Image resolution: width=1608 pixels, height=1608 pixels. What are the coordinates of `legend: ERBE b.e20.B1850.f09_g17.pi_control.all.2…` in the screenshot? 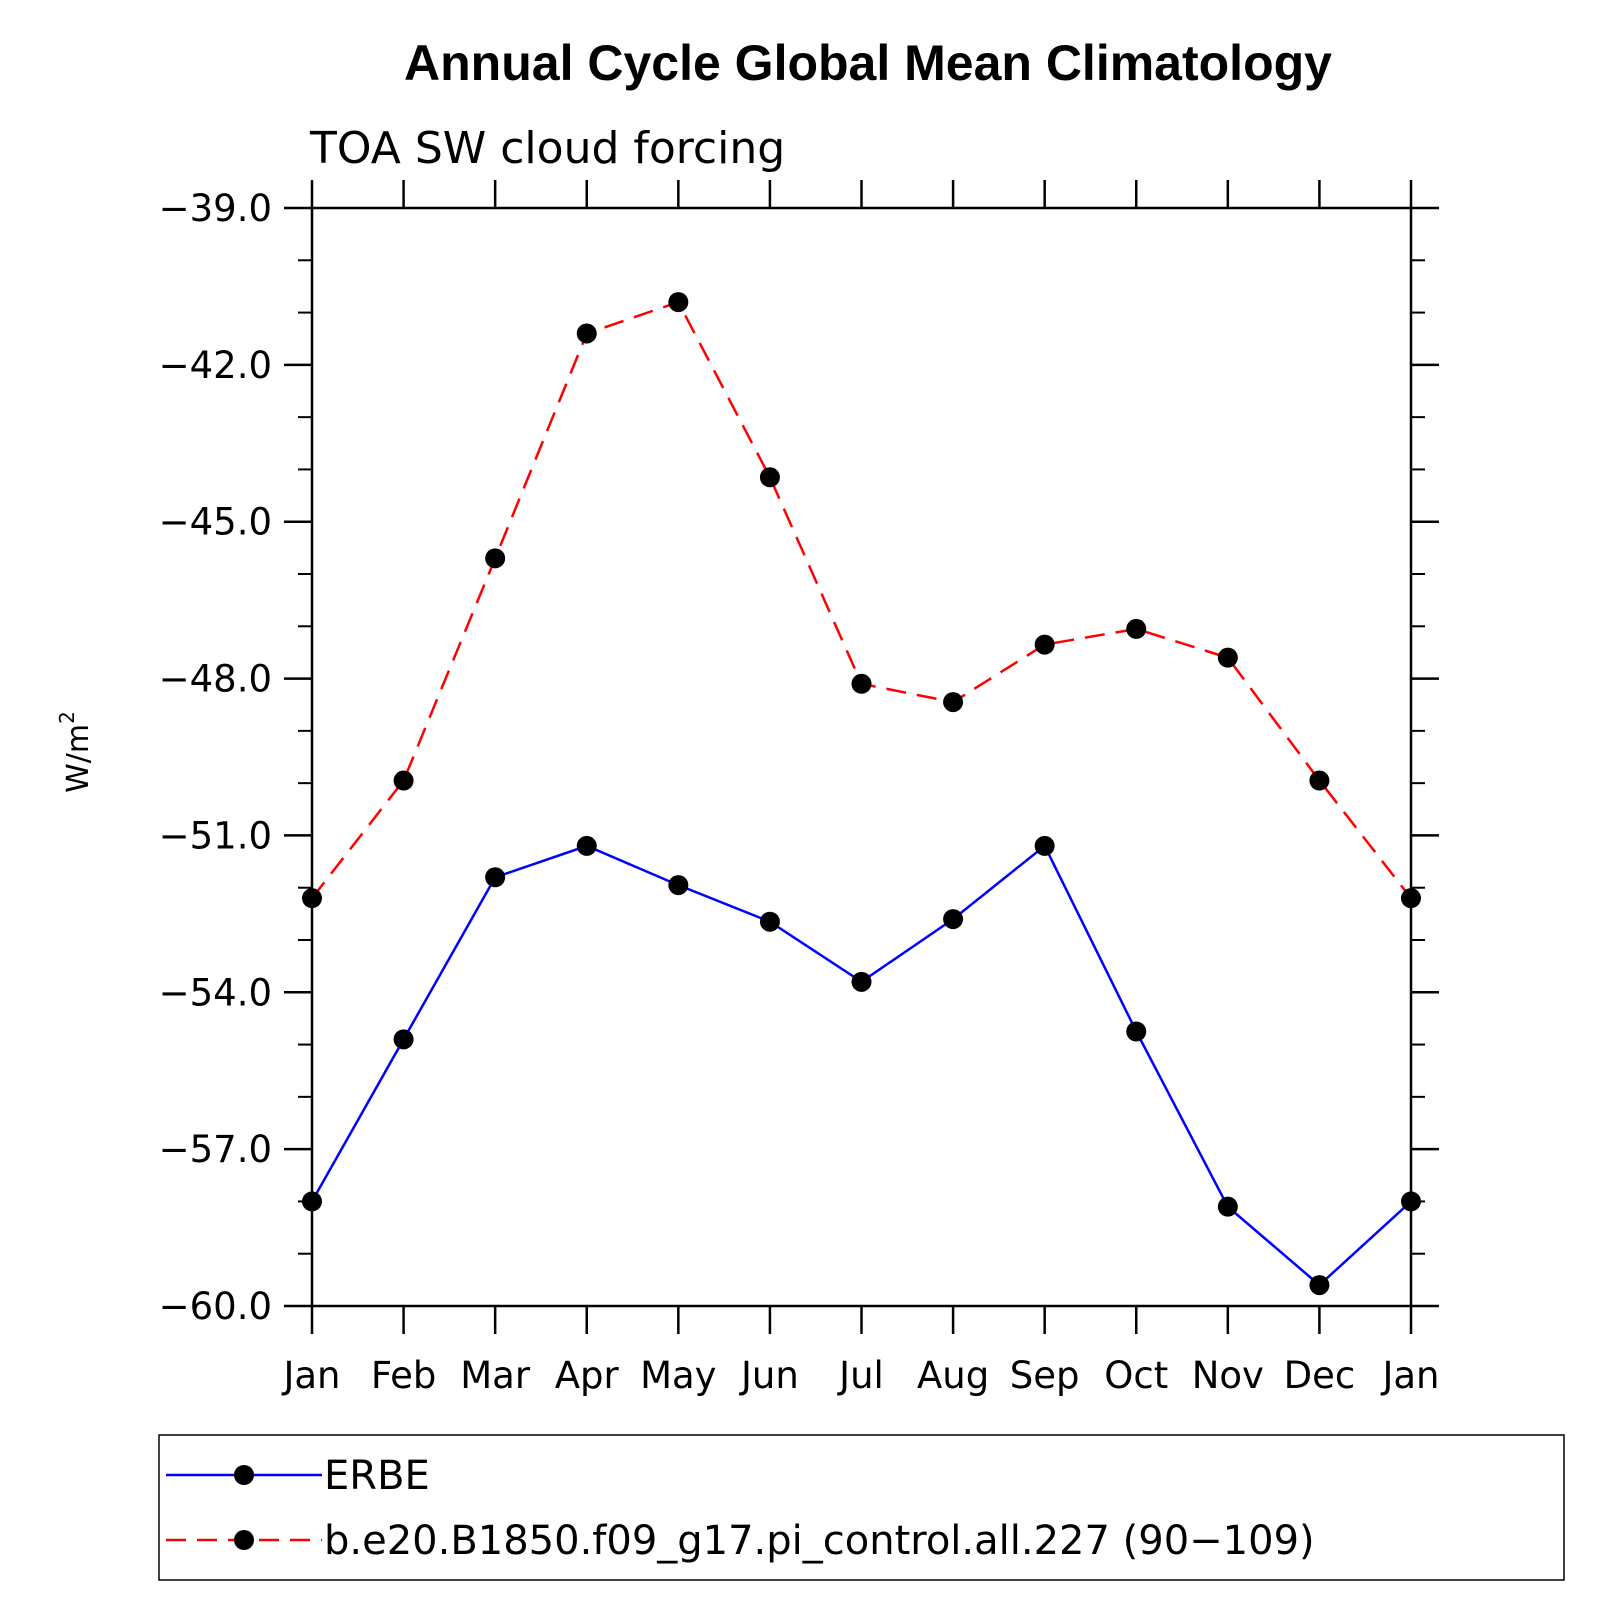 It's located at (861, 1507).